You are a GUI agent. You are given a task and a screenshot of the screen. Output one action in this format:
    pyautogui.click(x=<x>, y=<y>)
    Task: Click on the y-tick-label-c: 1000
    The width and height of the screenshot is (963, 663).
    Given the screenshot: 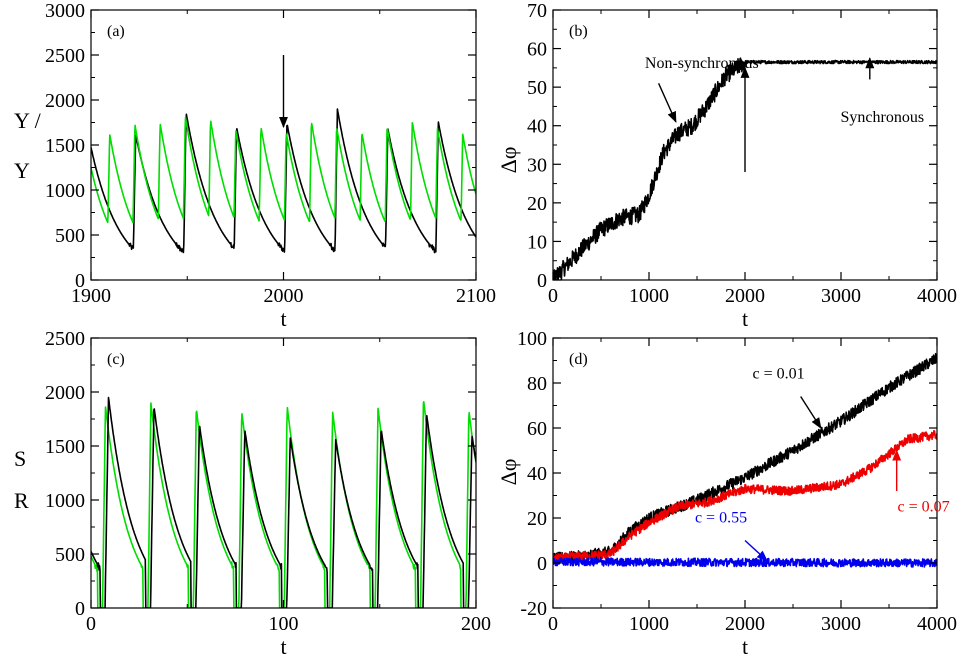 What is the action you would take?
    pyautogui.click(x=65, y=501)
    